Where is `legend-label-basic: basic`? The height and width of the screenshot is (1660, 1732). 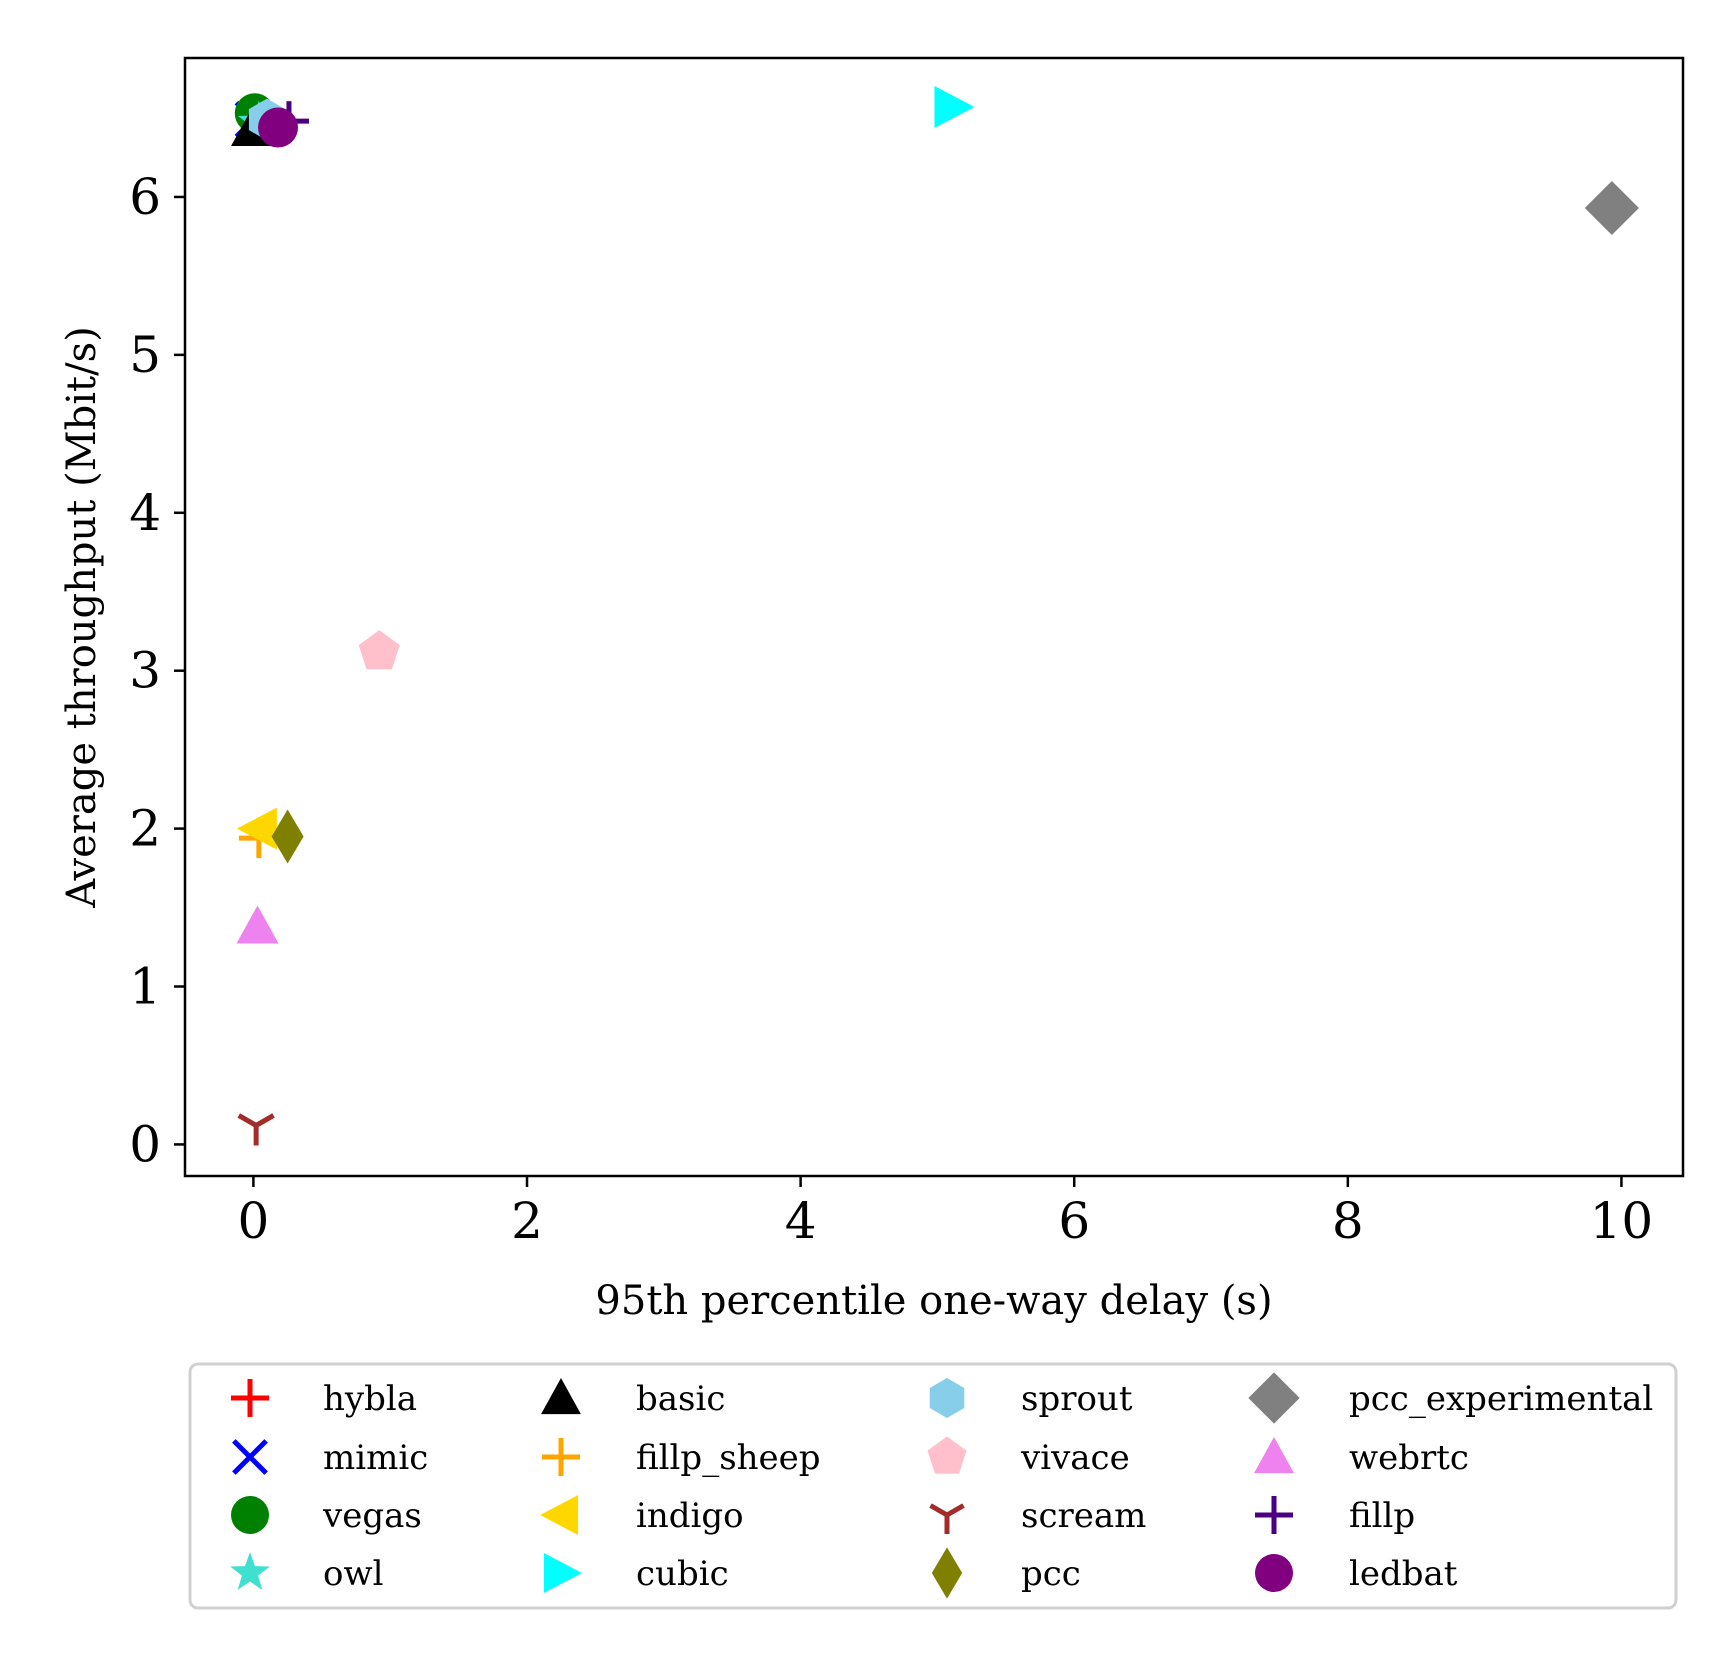
legend-label-basic: basic is located at coordinates (680, 1399).